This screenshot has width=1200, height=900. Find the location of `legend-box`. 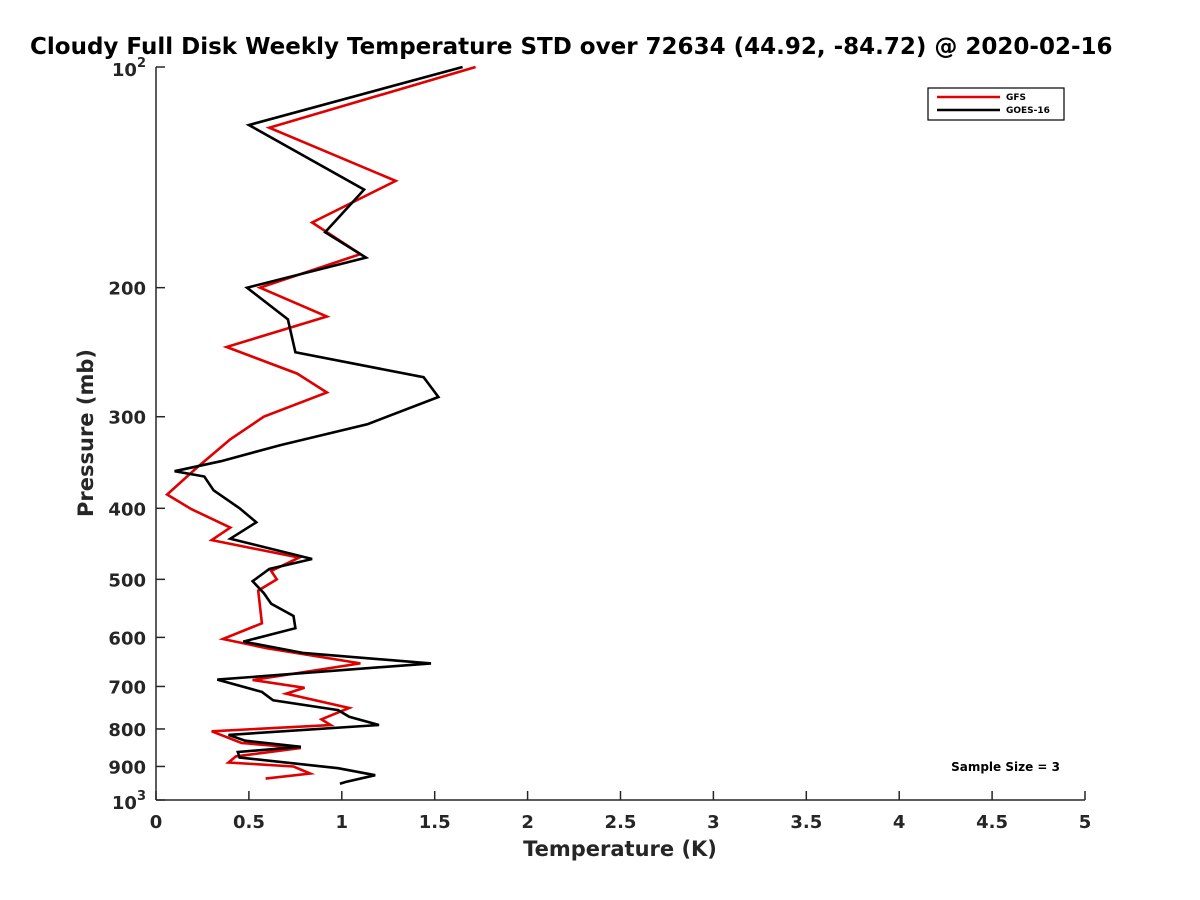

legend-box is located at coordinates (996, 104).